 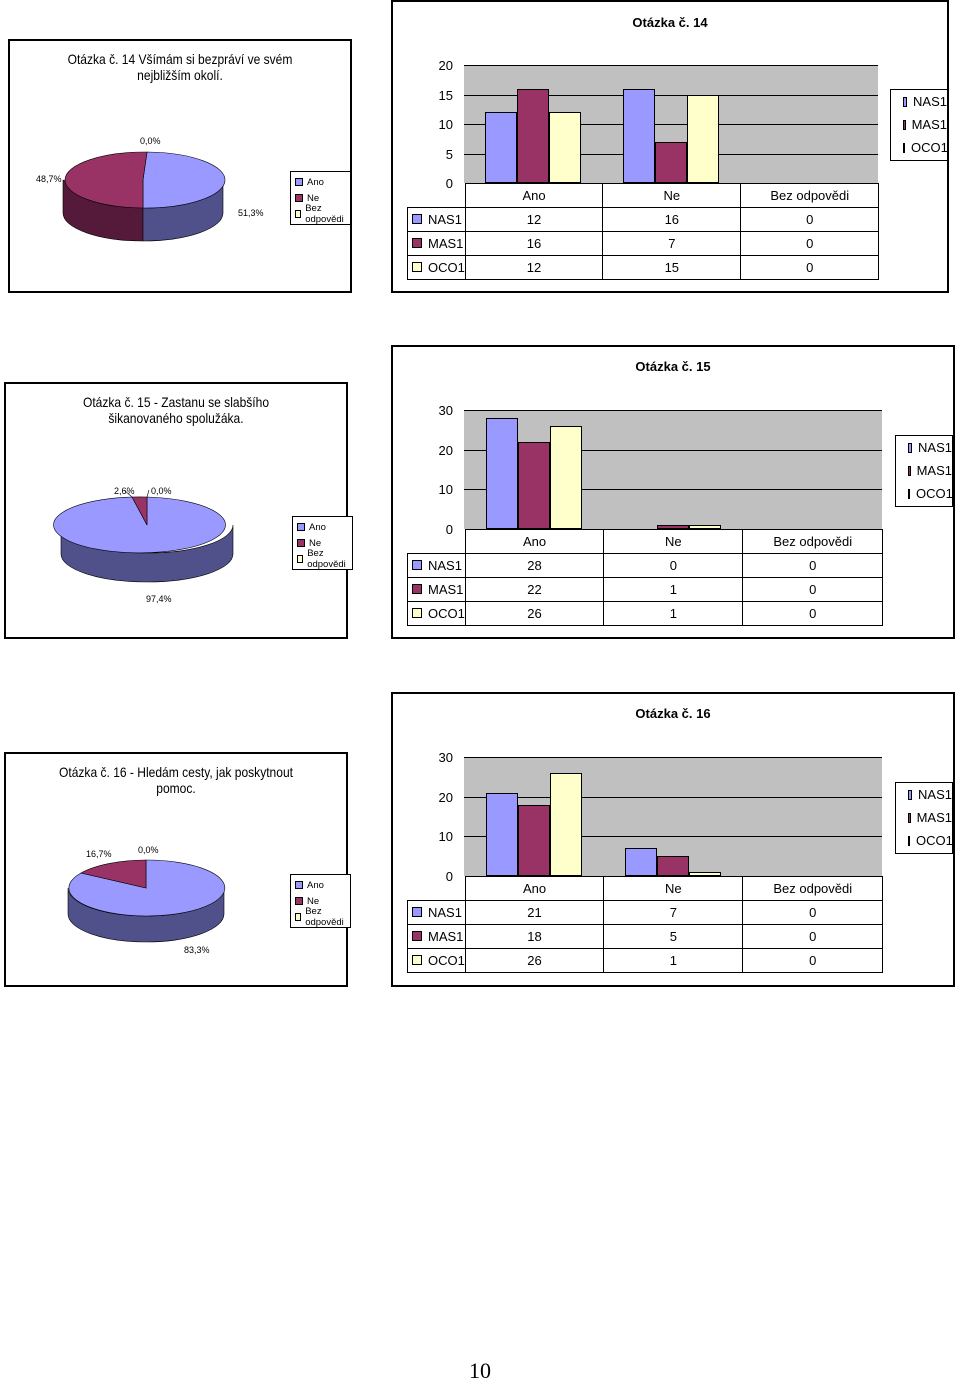 What do you see at coordinates (159, 599) in the screenshot?
I see `pie-label-ano: 97,4%` at bounding box center [159, 599].